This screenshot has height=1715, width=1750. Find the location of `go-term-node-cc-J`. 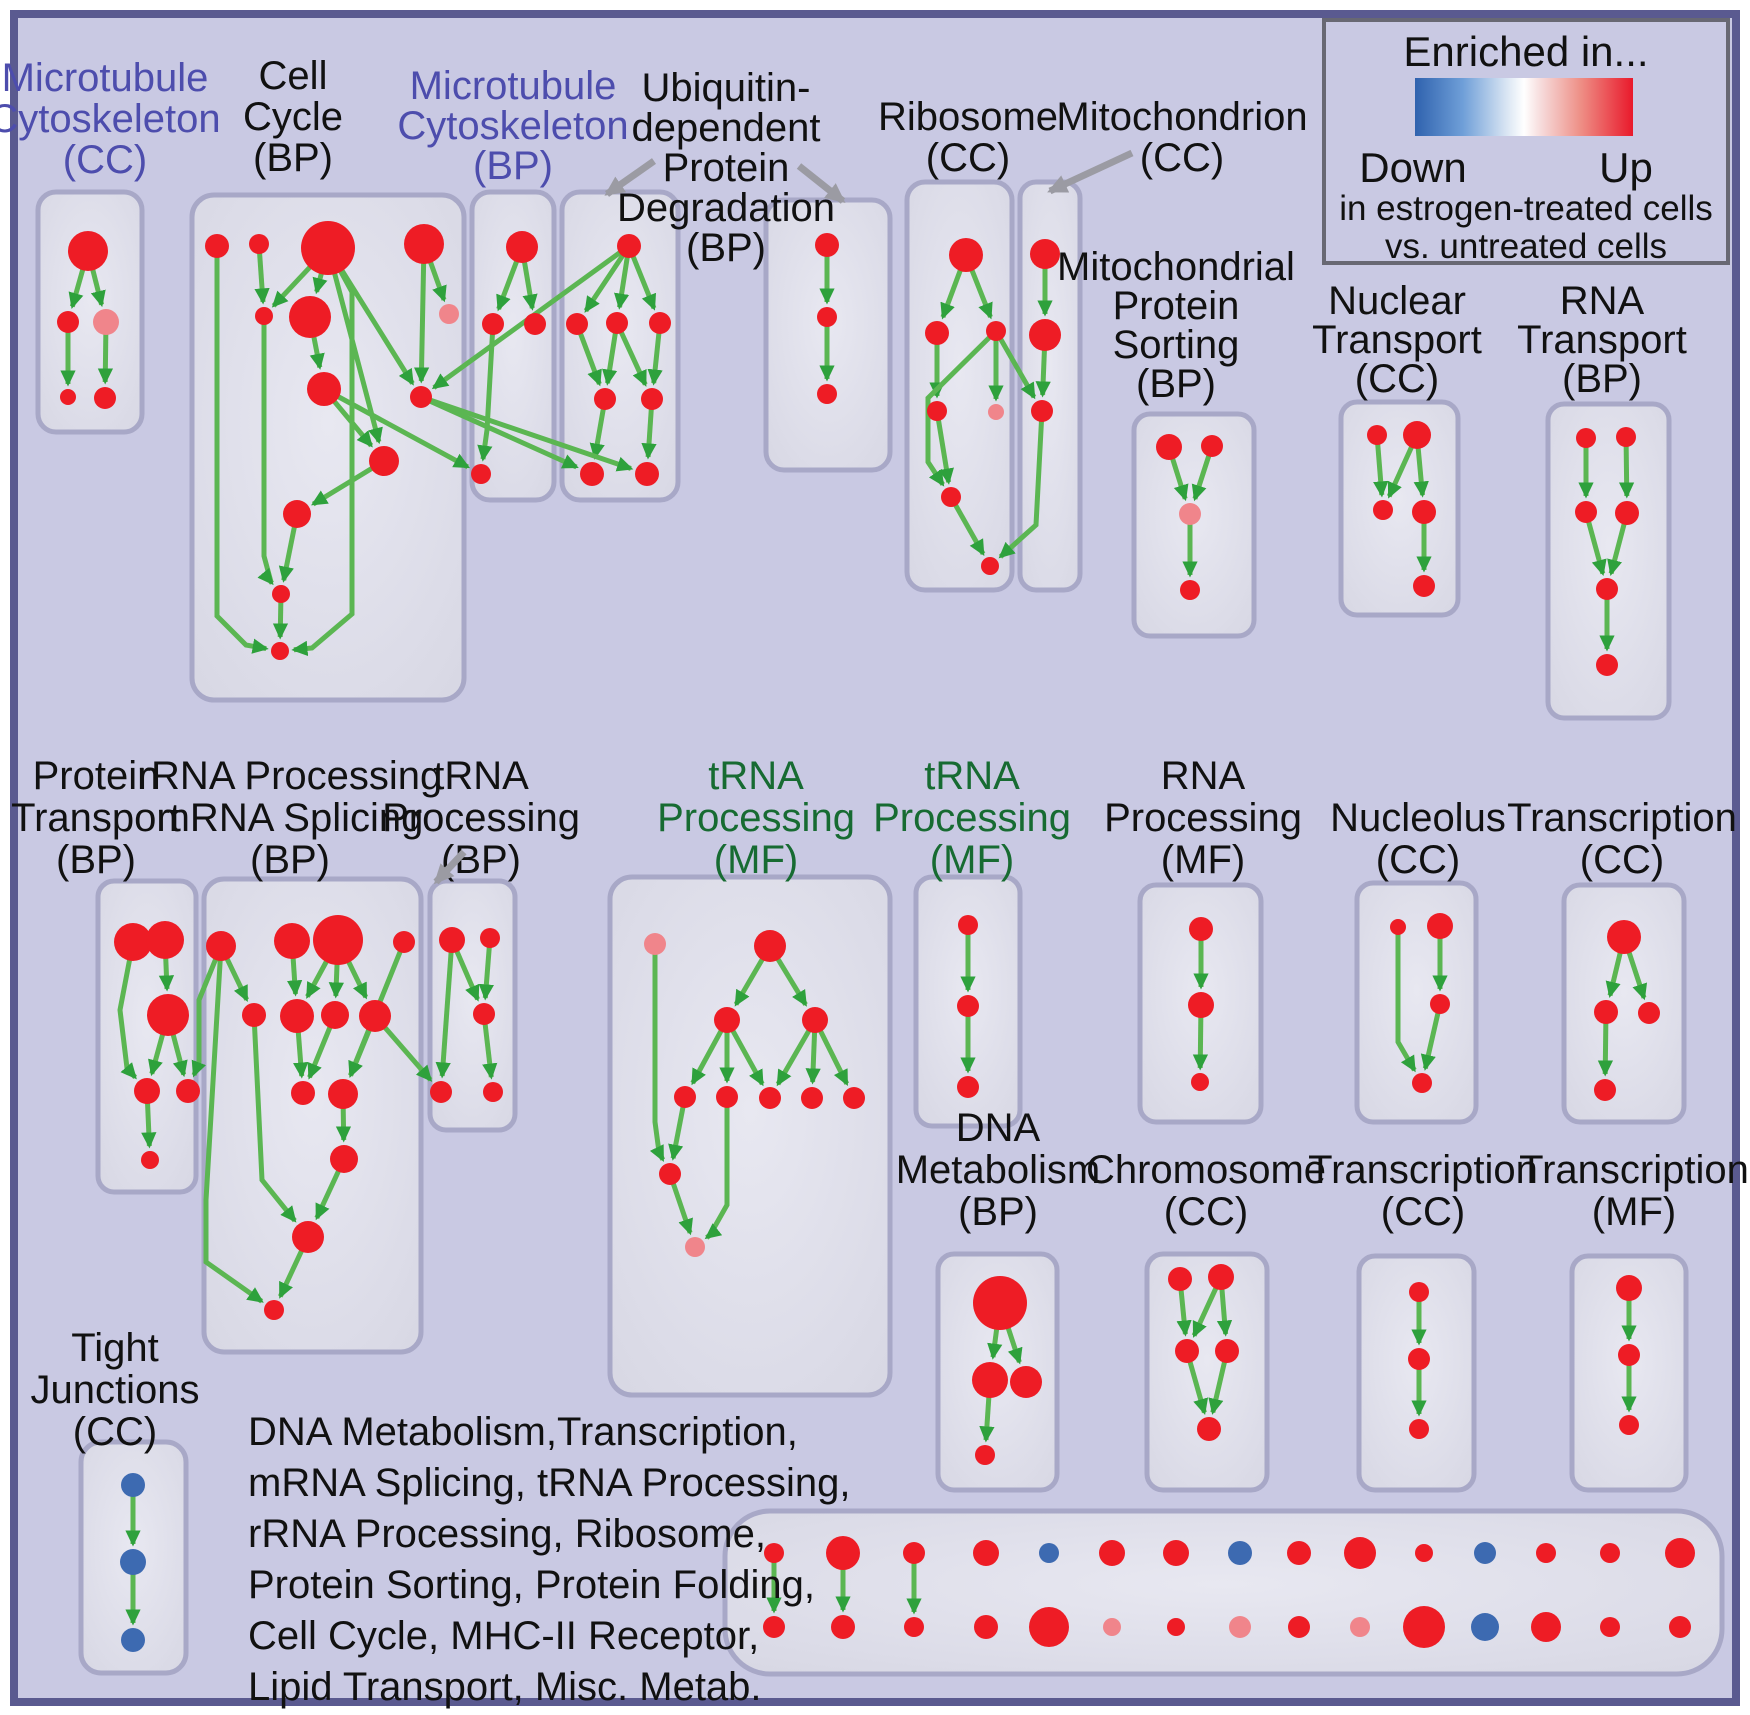

go-term-node-cc-J is located at coordinates (384, 461).